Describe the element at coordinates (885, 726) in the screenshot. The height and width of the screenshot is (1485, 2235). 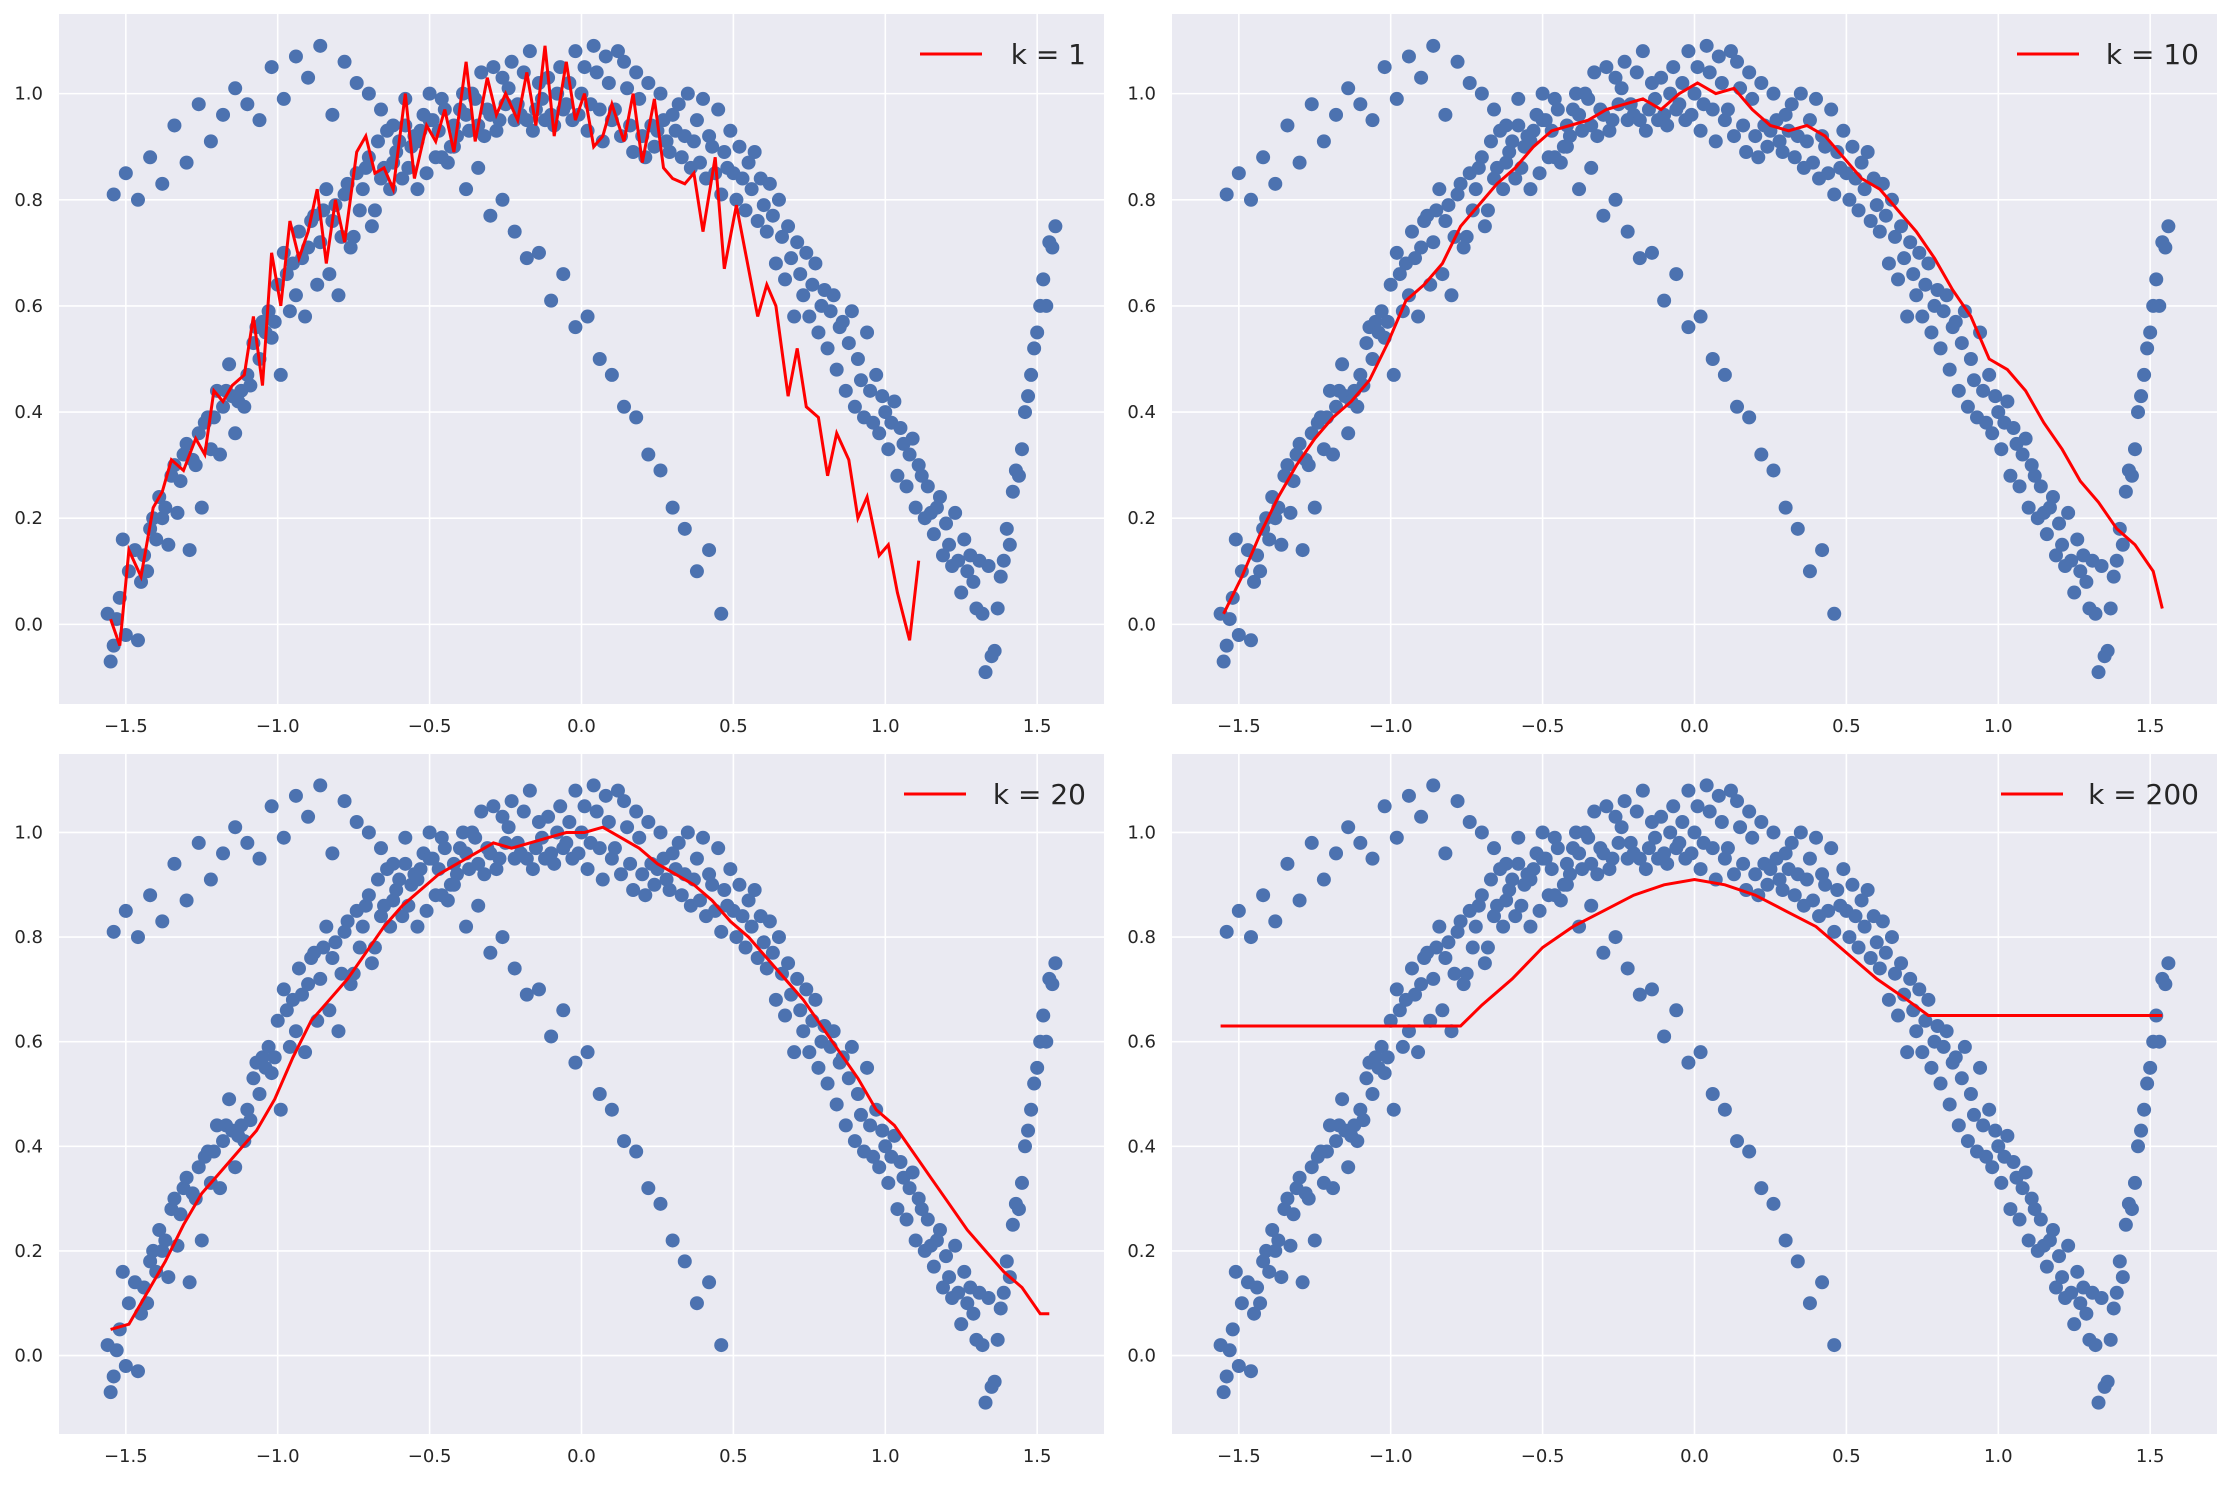
I see `x-tick-label: 1.0` at that location.